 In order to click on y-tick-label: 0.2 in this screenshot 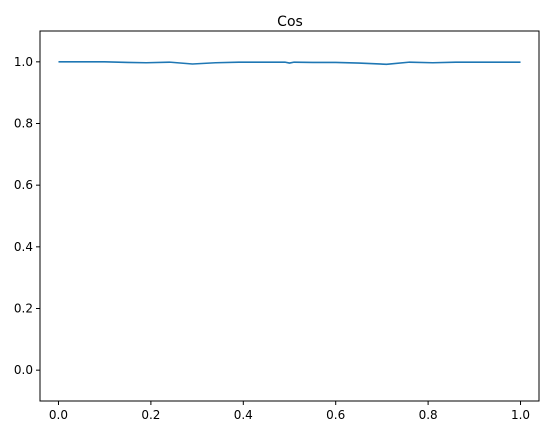, I will do `click(23, 309)`.